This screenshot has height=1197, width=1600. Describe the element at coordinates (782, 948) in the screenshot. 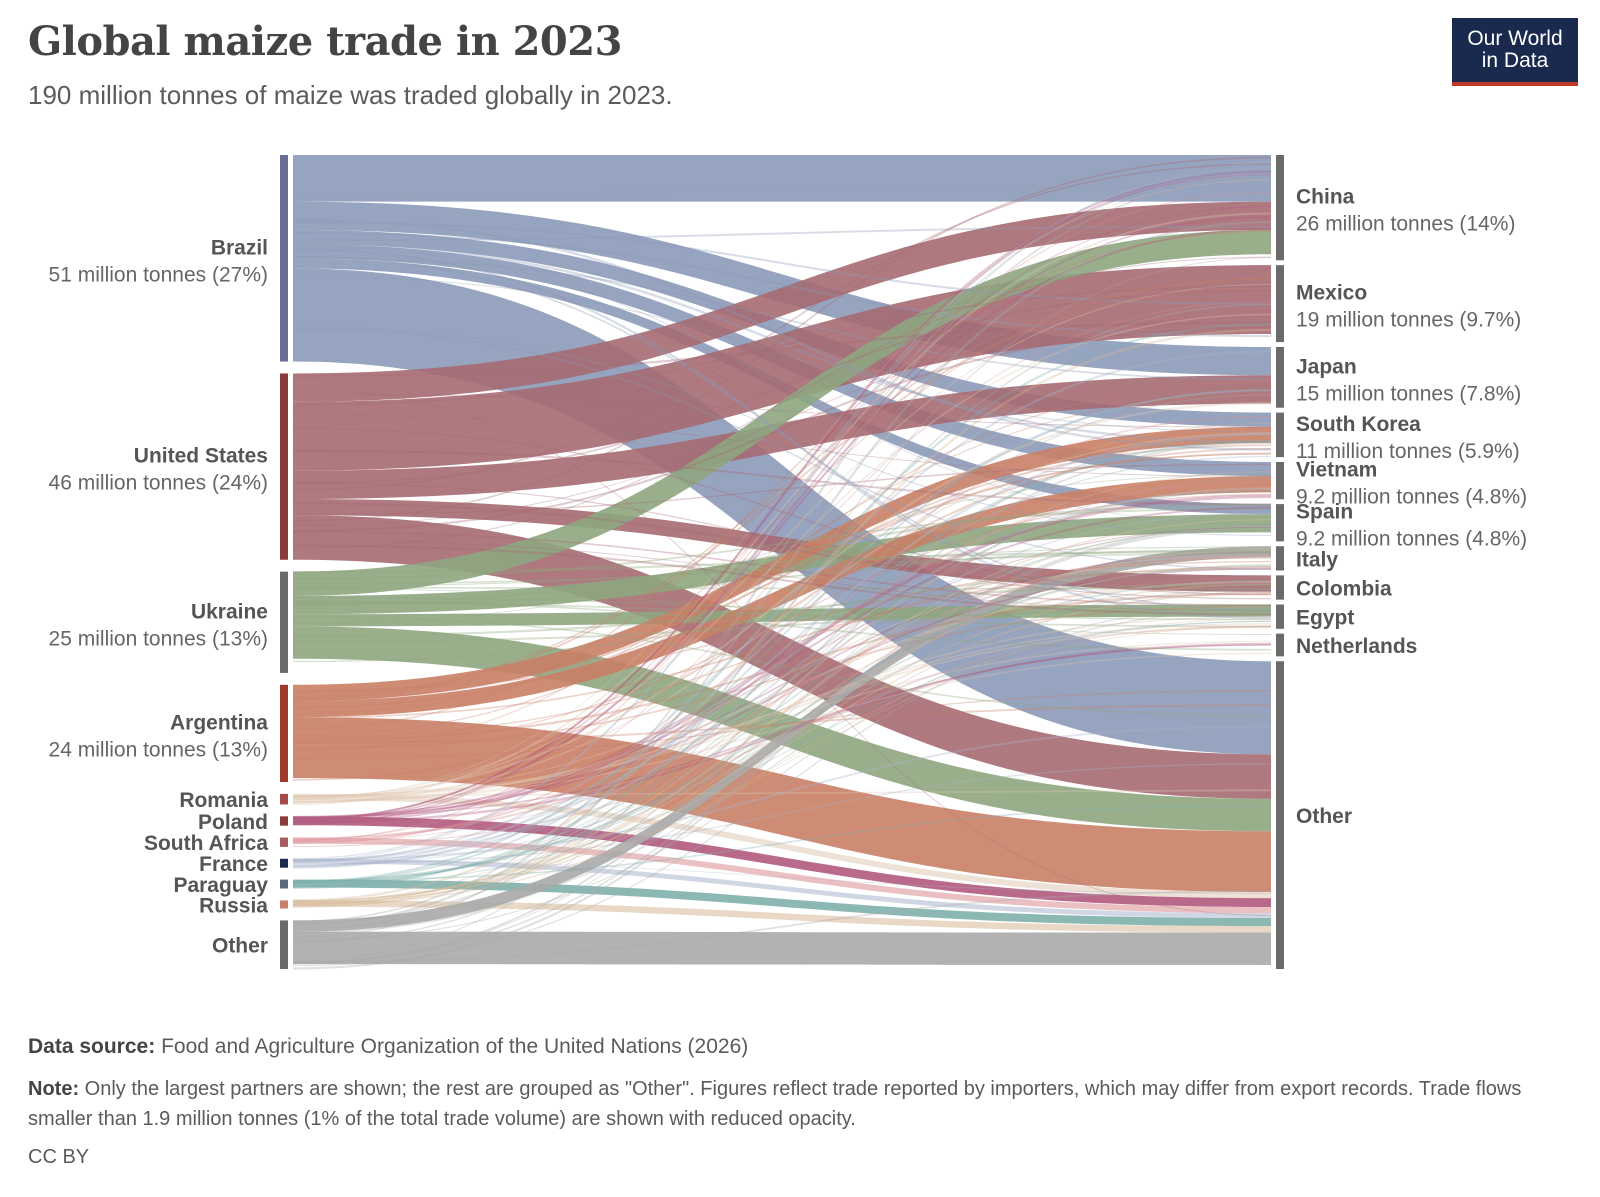

I see `flow-other-to-other` at that location.